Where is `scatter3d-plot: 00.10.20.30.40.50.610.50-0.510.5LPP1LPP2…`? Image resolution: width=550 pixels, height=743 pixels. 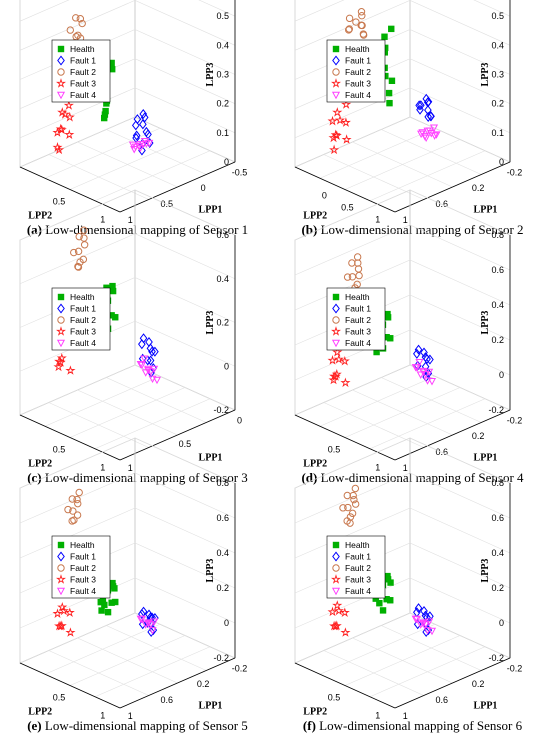 scatter3d-plot: 00.10.20.30.40.50.610.50-0.510.5LPP1LPP2… is located at coordinates (133, 112).